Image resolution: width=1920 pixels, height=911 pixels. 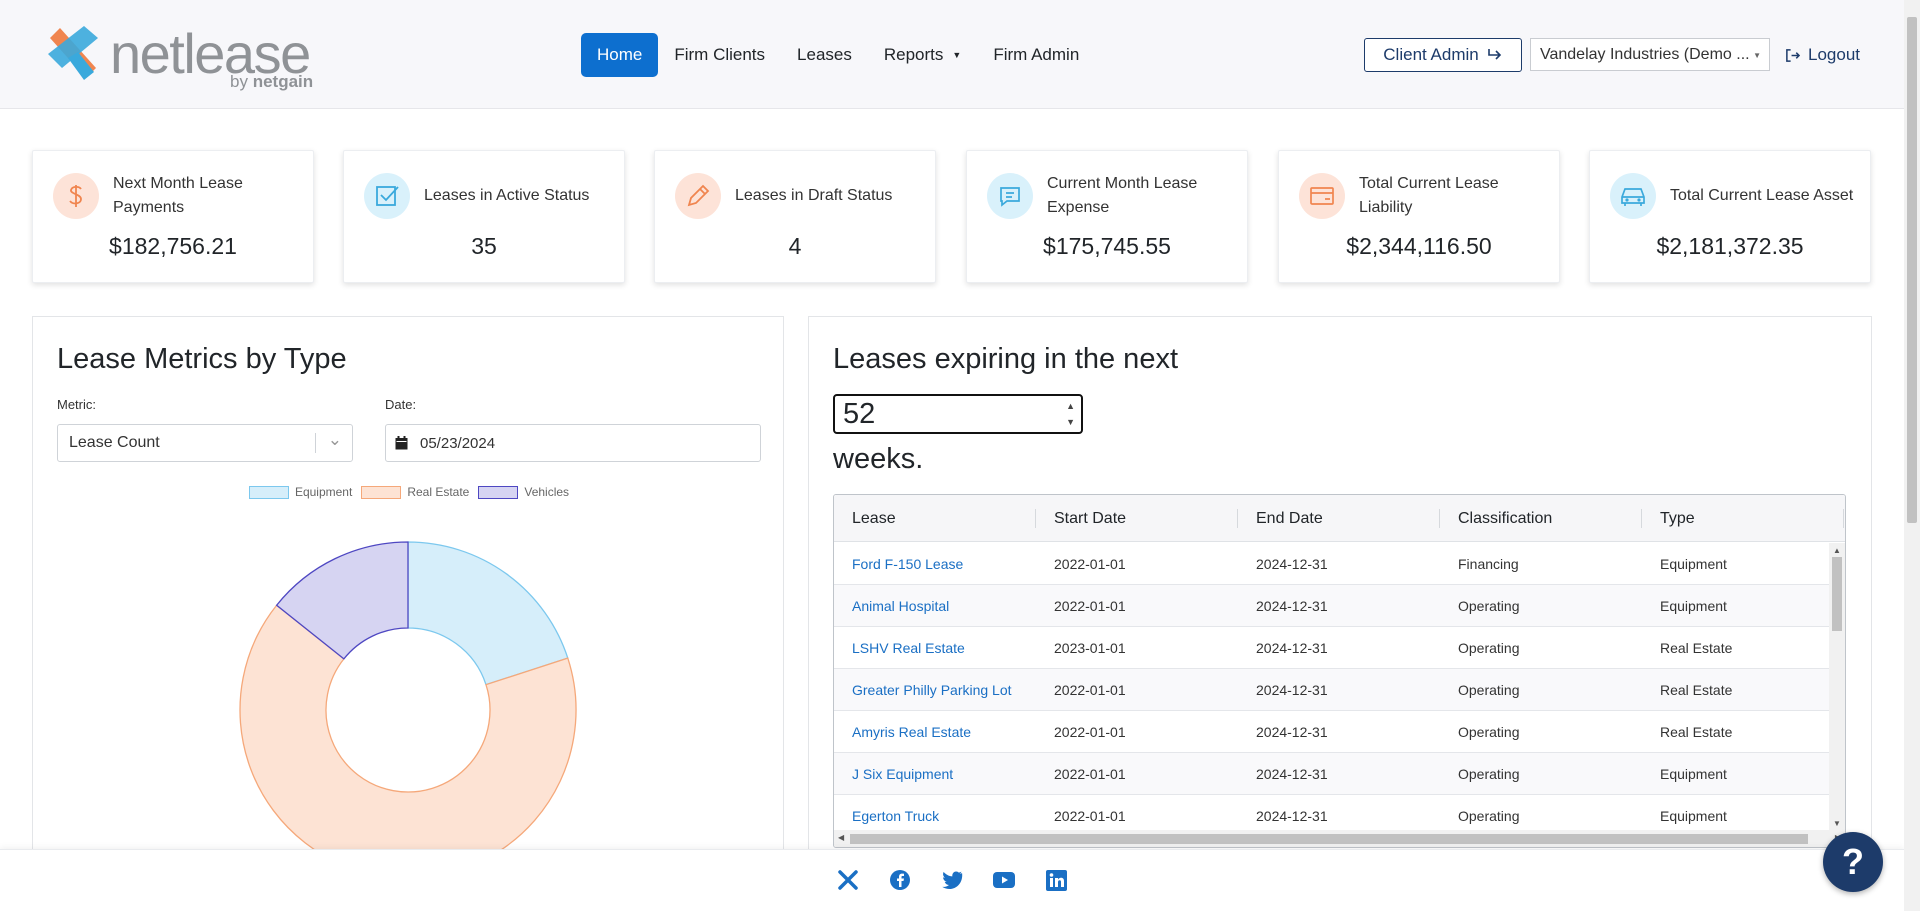 What do you see at coordinates (1677, 518) in the screenshot?
I see `column-header-type: Type` at bounding box center [1677, 518].